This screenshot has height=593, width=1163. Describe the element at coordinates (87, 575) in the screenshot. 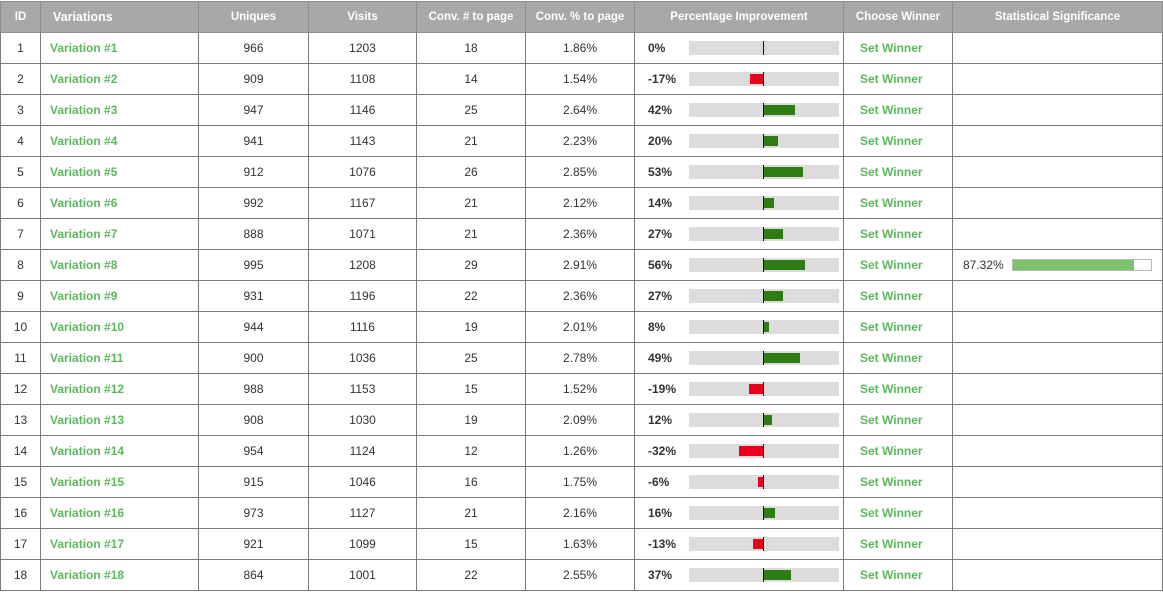

I see `variation-link: Variation #18` at that location.